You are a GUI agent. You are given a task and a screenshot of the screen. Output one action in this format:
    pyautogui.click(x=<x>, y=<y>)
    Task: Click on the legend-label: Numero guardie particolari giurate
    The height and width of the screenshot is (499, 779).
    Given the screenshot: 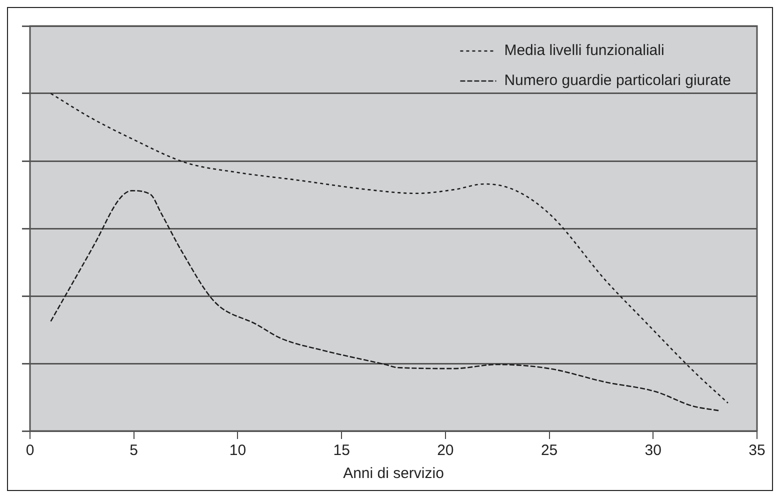 What is the action you would take?
    pyautogui.click(x=617, y=81)
    